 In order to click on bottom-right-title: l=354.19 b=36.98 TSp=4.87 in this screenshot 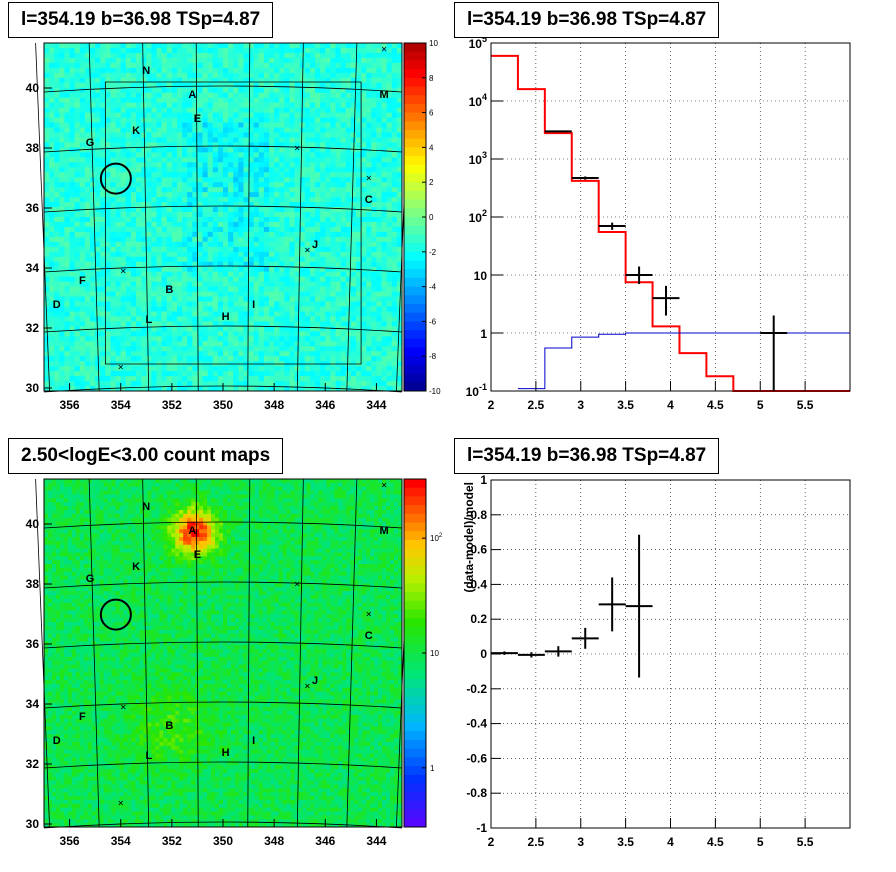, I will do `click(587, 456)`.